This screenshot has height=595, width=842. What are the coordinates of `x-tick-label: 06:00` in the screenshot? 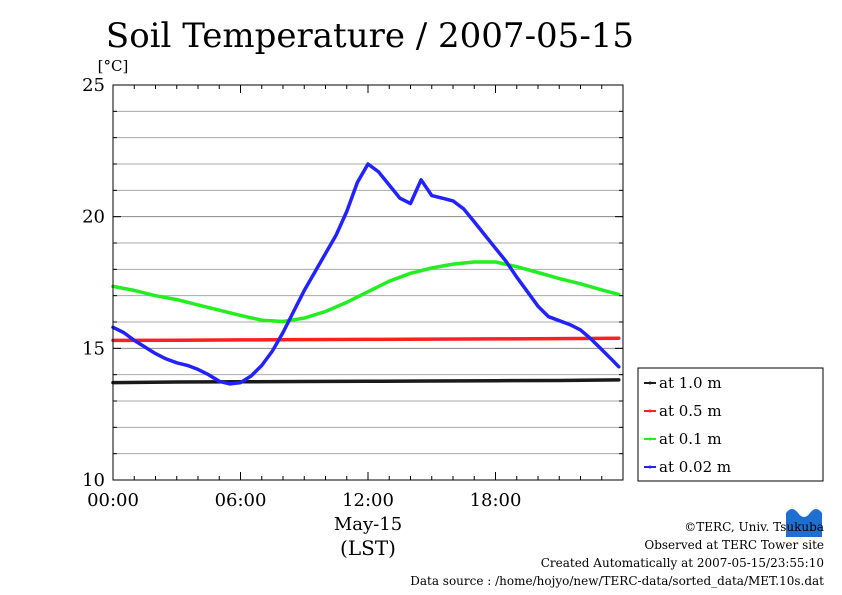 It's located at (241, 500).